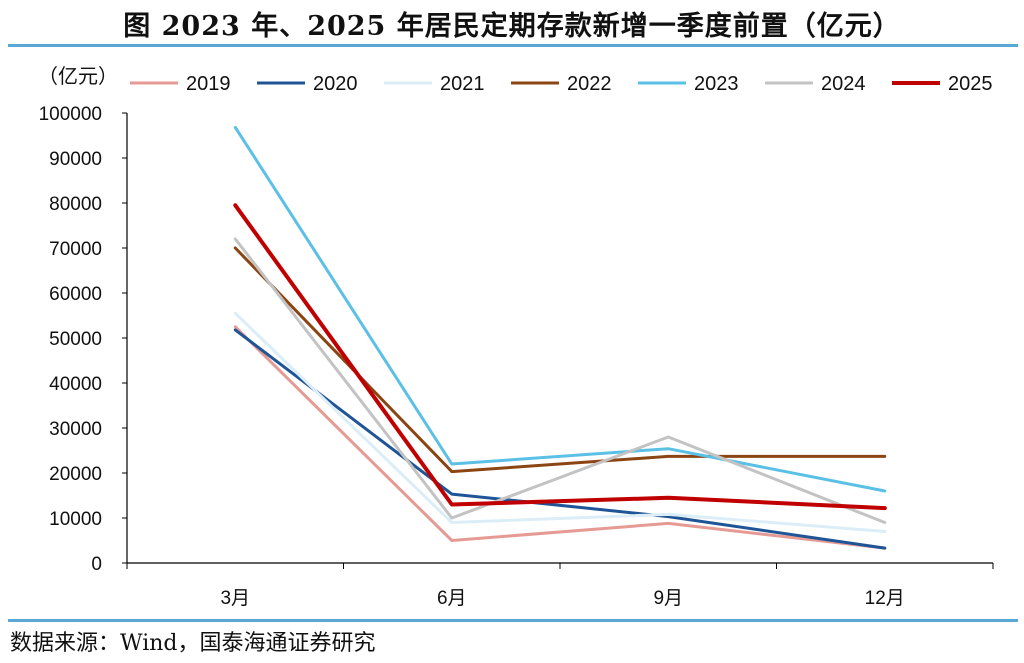 The image size is (1024, 663). I want to click on y-tick-label: 50000, so click(75, 339).